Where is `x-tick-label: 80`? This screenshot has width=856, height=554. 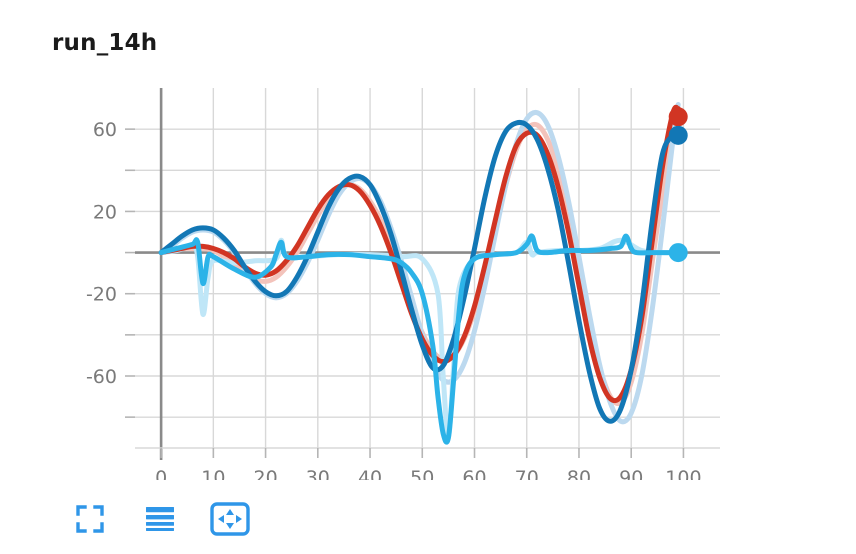 x-tick-label: 80 is located at coordinates (579, 473).